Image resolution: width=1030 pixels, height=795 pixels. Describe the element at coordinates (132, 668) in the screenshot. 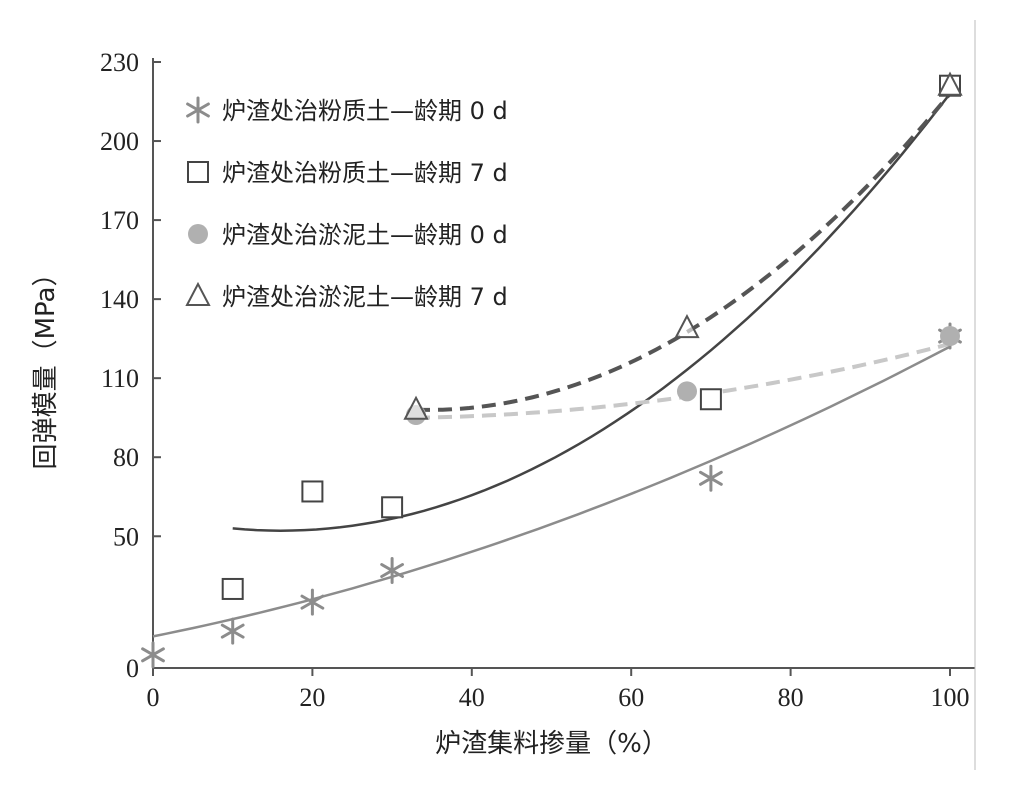

I see `y-tick-label: 0` at that location.